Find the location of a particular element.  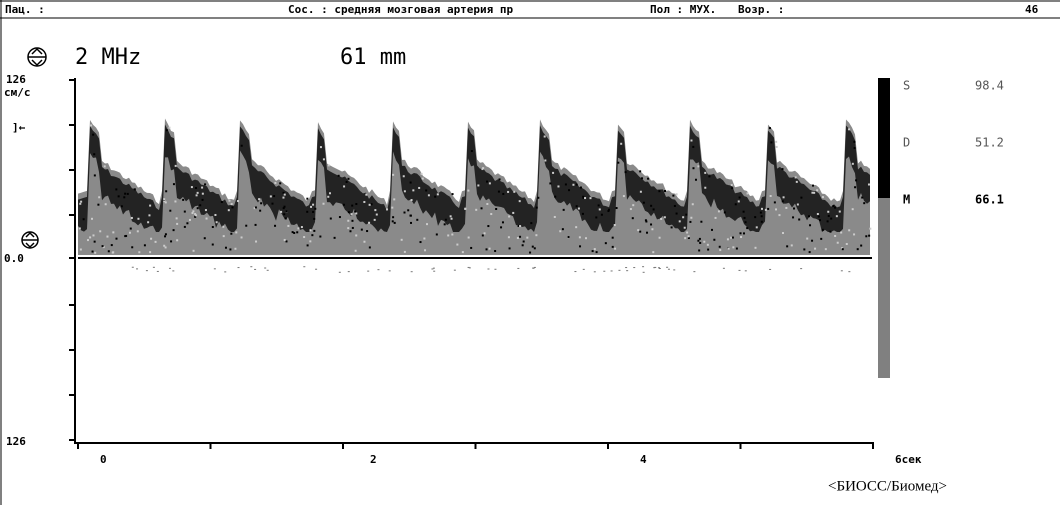

x-tick-label: 4 is located at coordinates (643, 459).